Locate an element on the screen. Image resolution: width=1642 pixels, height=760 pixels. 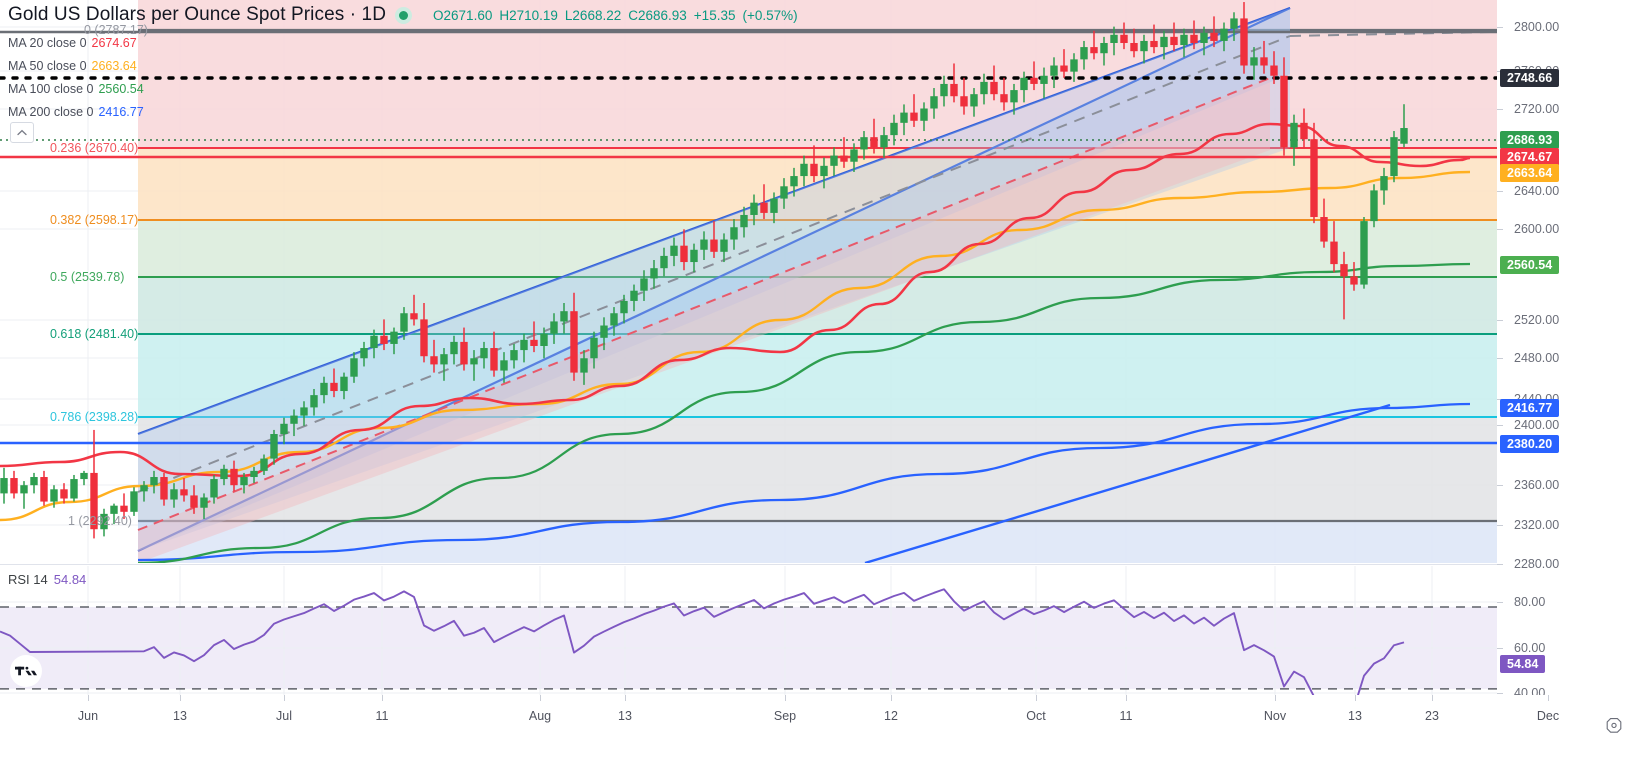
ohlc-low-value: 2668.22 is located at coordinates (597, 15).